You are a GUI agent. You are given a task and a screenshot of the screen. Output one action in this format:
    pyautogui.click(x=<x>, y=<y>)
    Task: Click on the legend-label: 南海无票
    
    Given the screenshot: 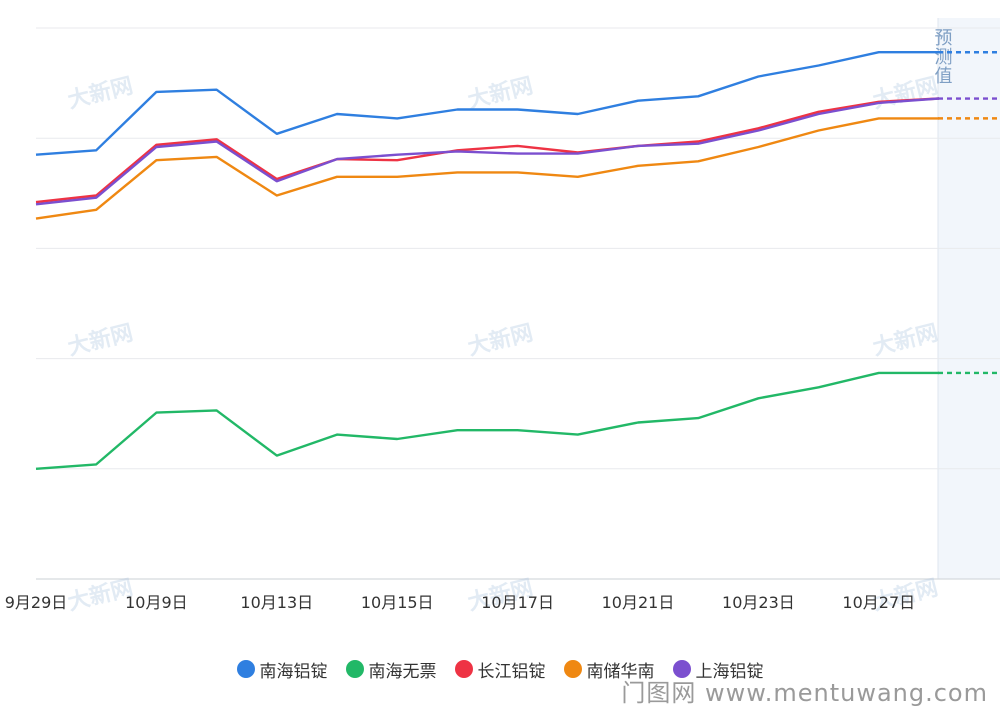 What is the action you would take?
    pyautogui.click(x=402, y=671)
    